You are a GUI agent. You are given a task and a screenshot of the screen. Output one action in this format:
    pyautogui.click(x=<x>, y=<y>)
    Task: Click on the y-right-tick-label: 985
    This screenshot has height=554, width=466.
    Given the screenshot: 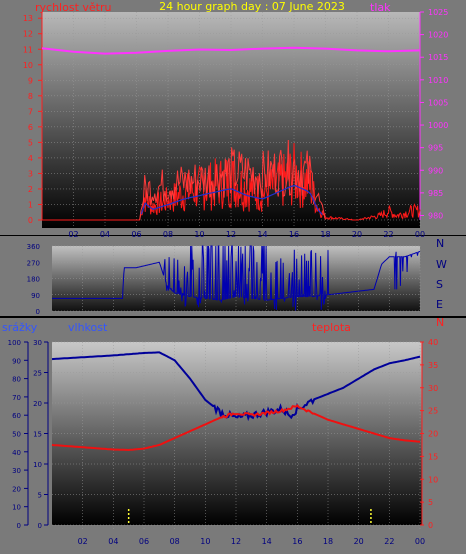 What is the action you would take?
    pyautogui.click(x=435, y=193)
    